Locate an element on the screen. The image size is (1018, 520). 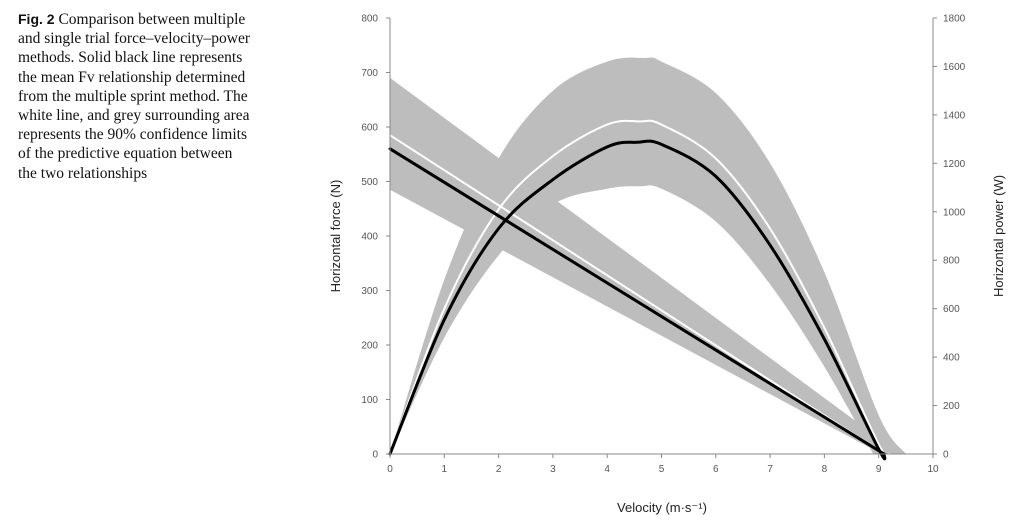
y-tick-label: 400 is located at coordinates (369, 237).